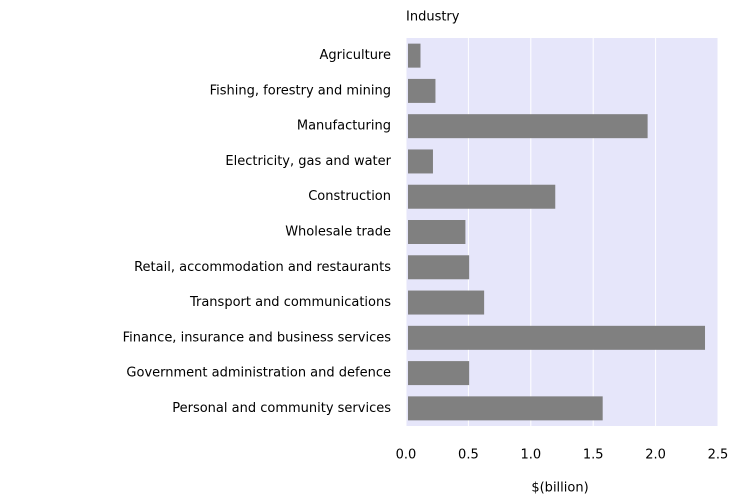  Describe the element at coordinates (593, 455) in the screenshot. I see `x-tick-label: 1.5` at that location.